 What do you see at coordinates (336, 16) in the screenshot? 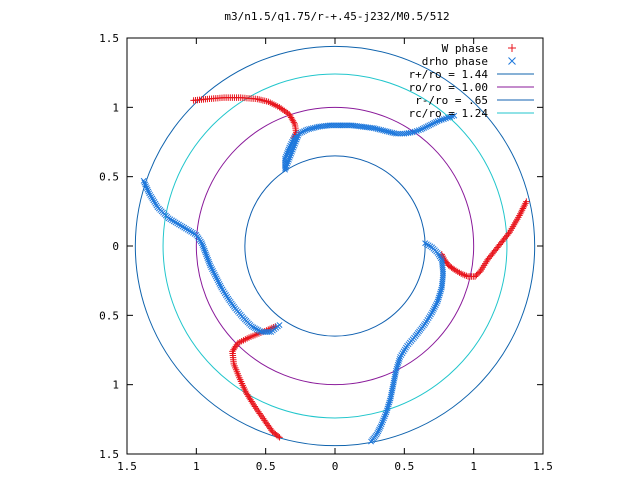
I see `chart-title: m3/n1.5/q1.75/r-+.45-j232/M0.5/512` at bounding box center [336, 16].